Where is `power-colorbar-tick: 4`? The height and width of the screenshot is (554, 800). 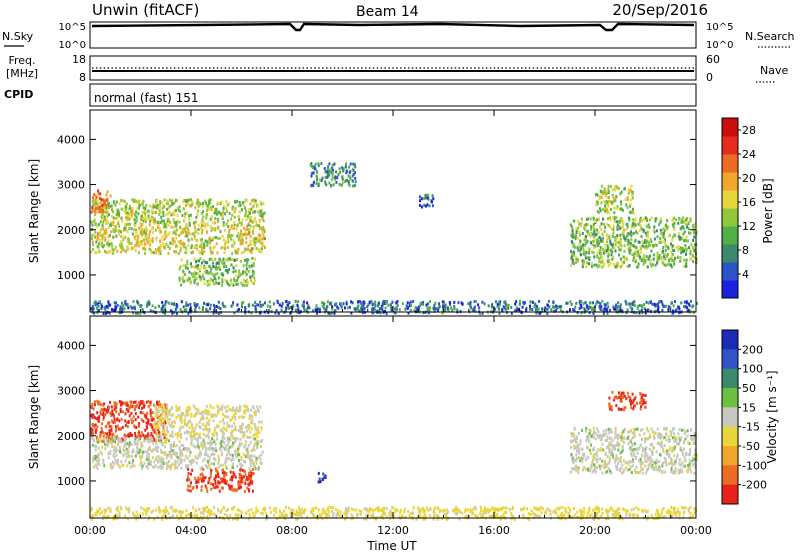 power-colorbar-tick: 4 is located at coordinates (745, 274).